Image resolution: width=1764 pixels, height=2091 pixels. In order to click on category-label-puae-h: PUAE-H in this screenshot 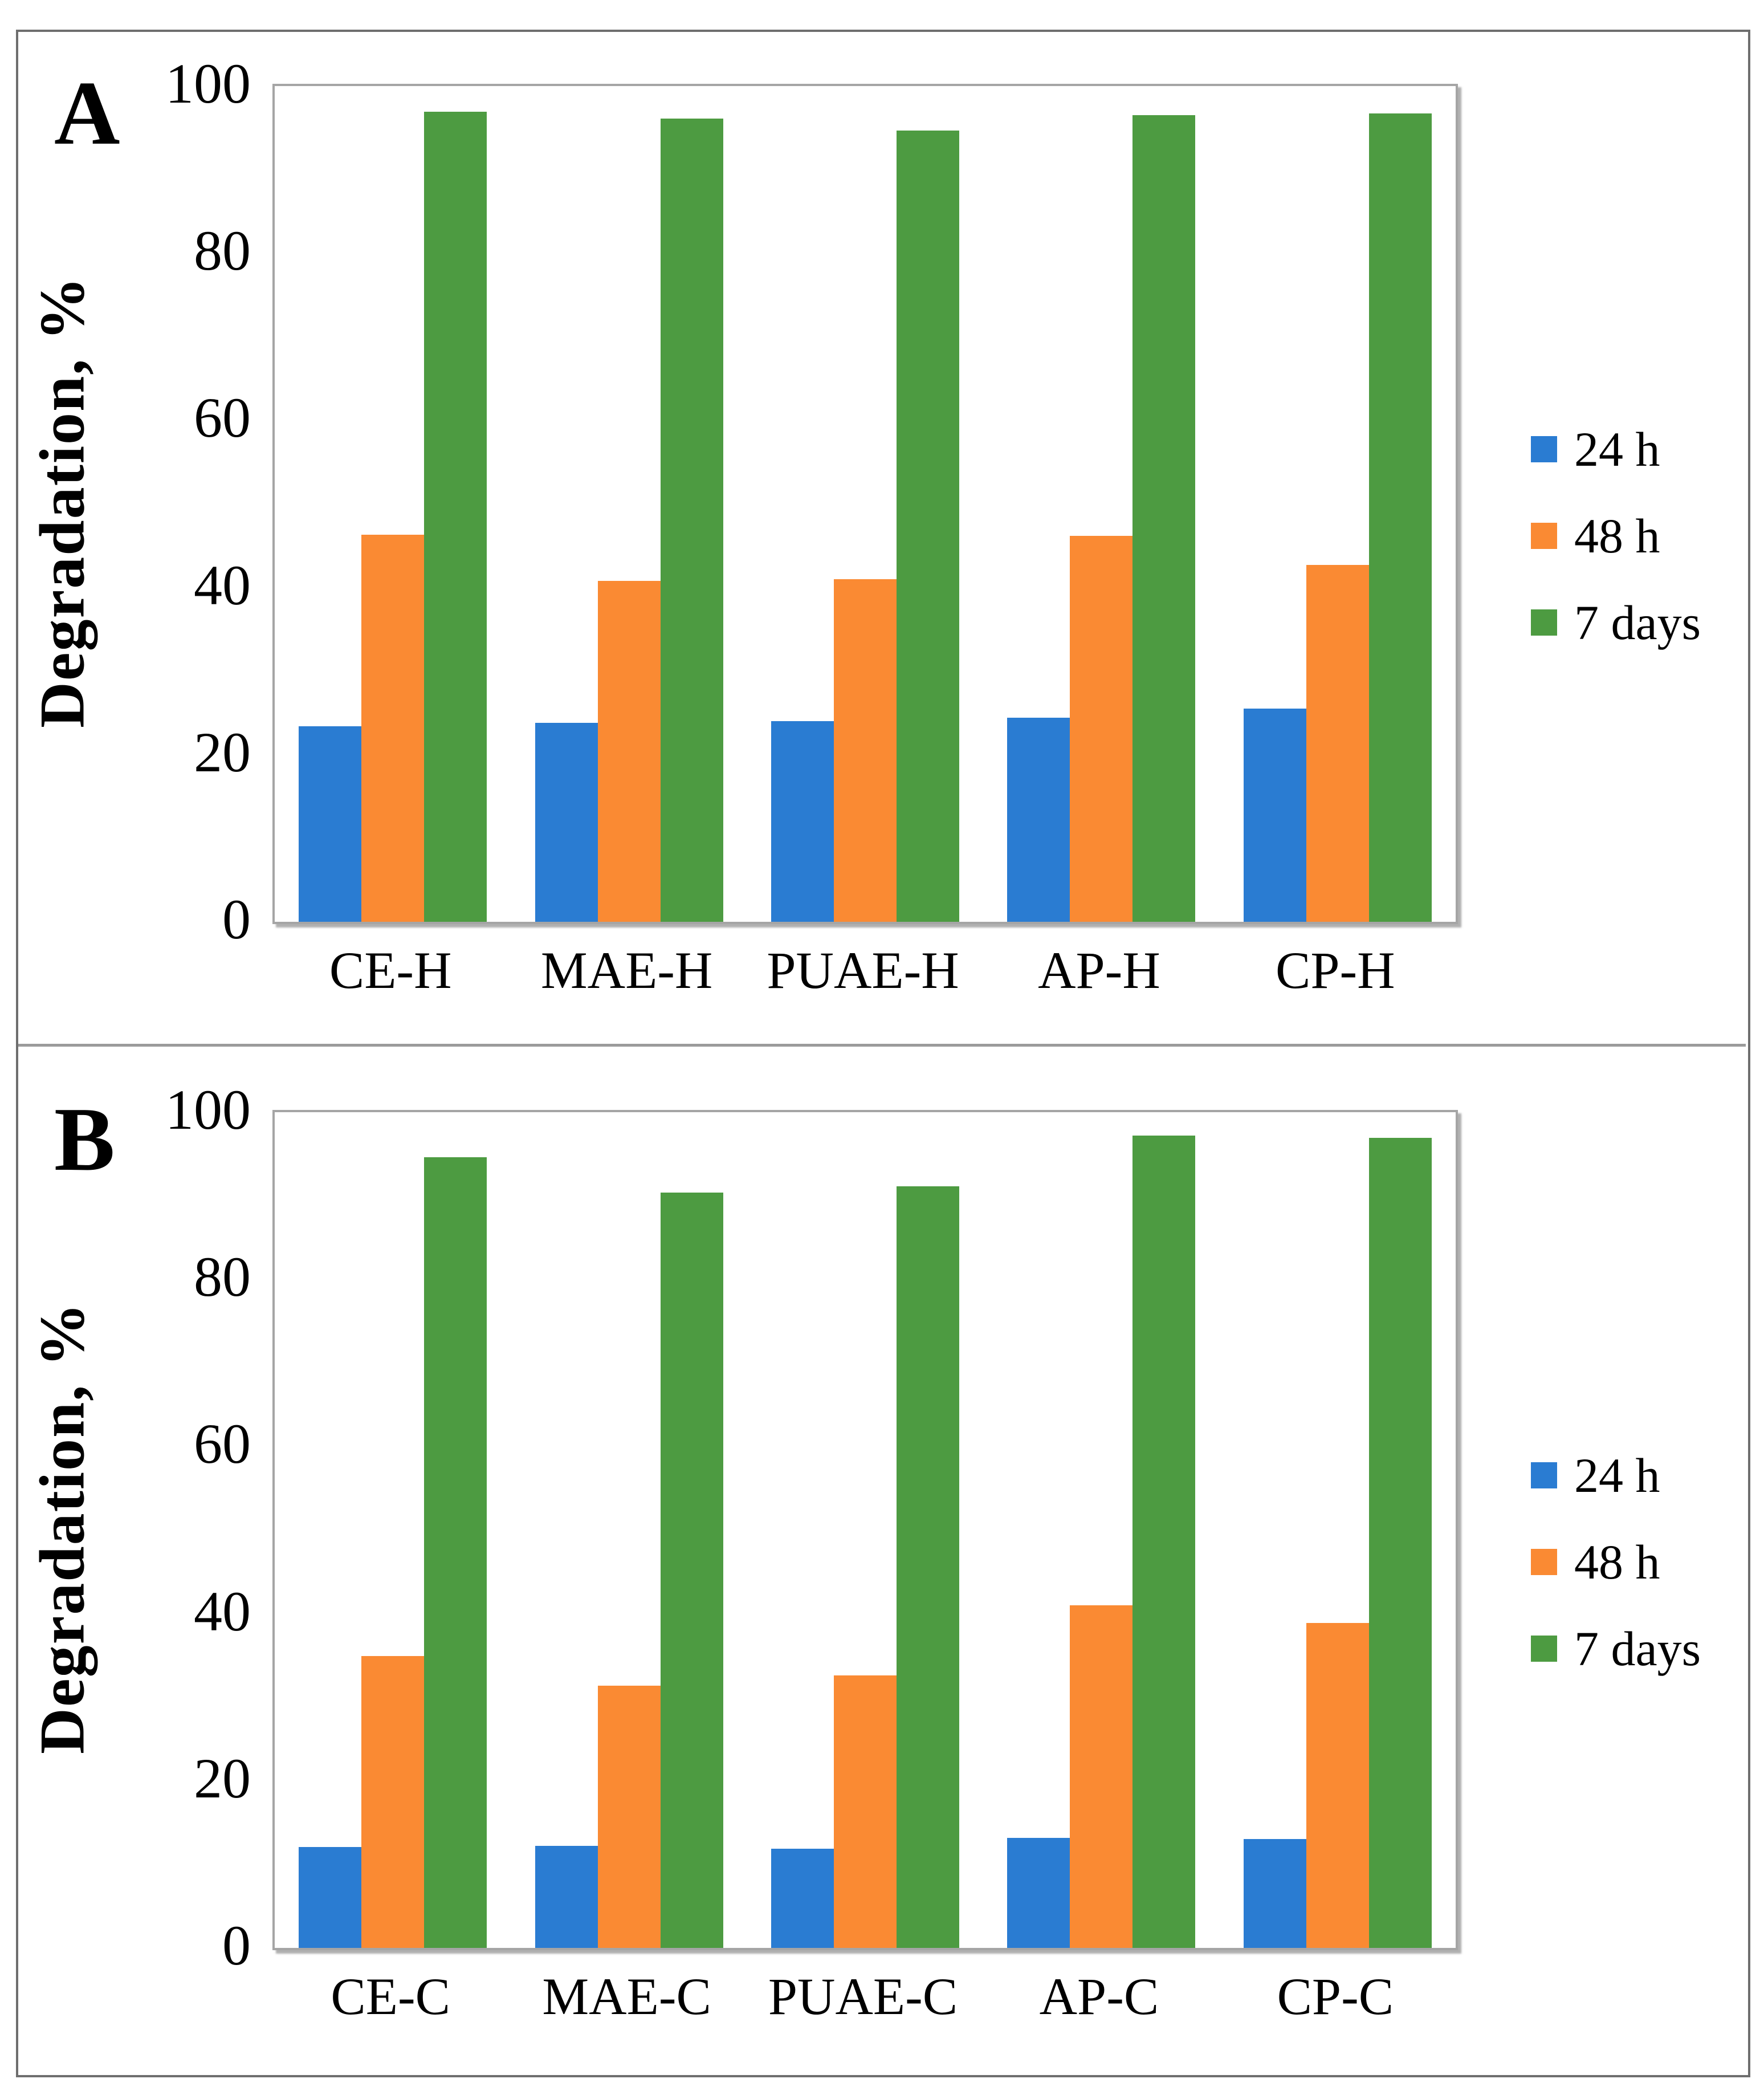, I will do `click(863, 970)`.